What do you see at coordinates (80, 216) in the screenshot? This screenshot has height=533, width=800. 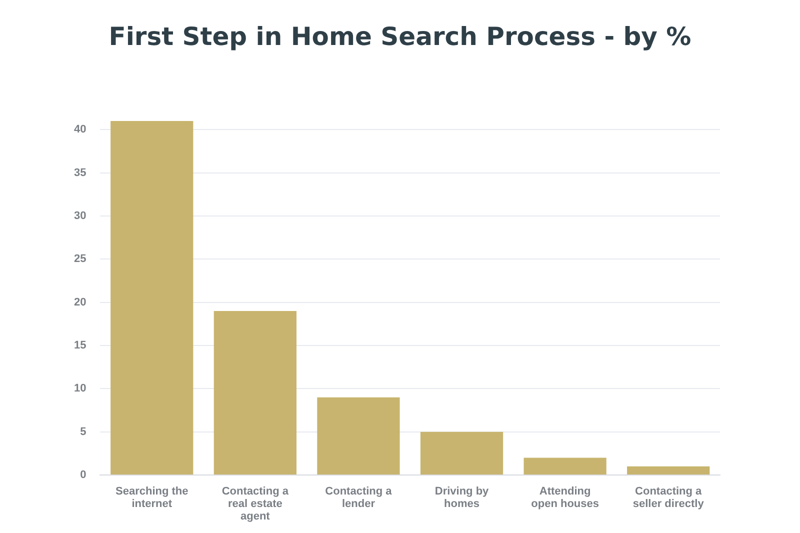 I see `y-tick-label: 30` at bounding box center [80, 216].